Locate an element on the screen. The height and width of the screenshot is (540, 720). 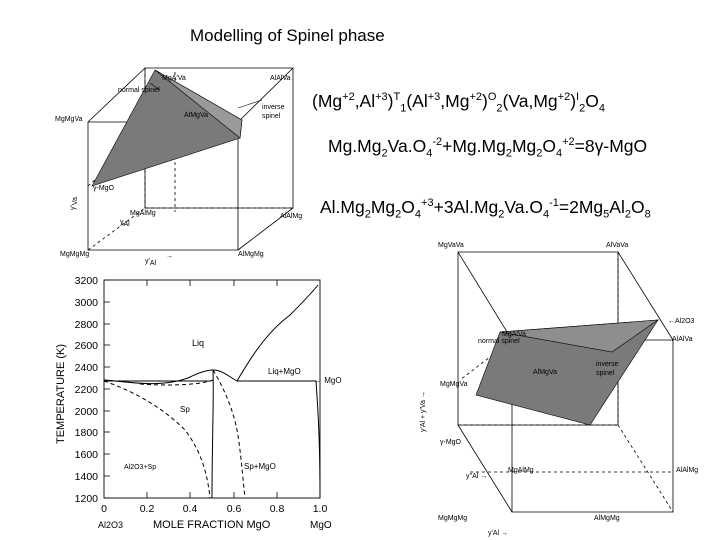
y-tick: 1200 is located at coordinates (87, 499).